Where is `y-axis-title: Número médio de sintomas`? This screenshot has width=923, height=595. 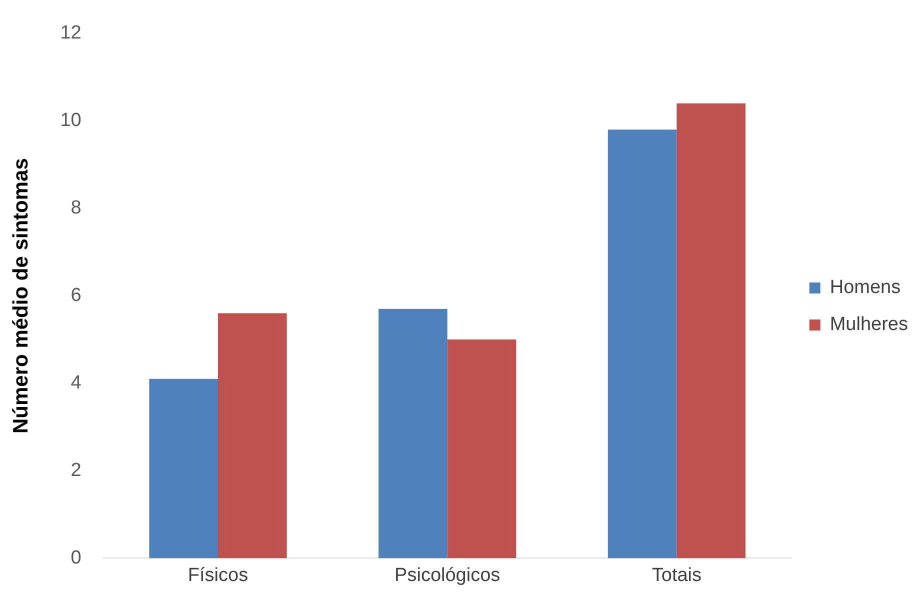
y-axis-title: Número médio de sintomas is located at coordinates (20, 296).